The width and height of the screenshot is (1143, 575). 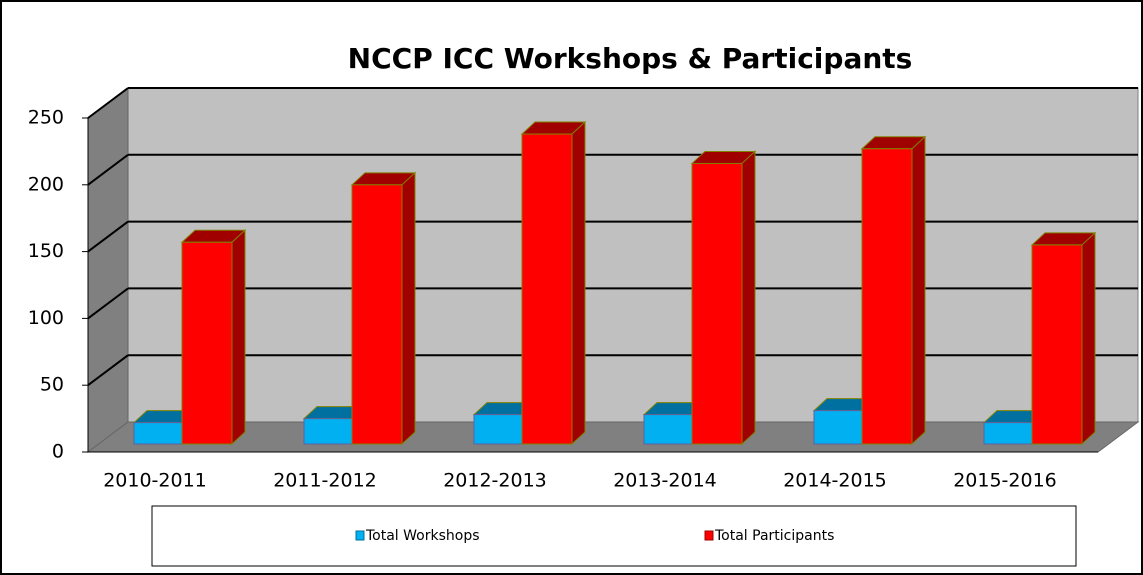 What do you see at coordinates (495, 481) in the screenshot?
I see `x-tick-label: 2012-2013` at bounding box center [495, 481].